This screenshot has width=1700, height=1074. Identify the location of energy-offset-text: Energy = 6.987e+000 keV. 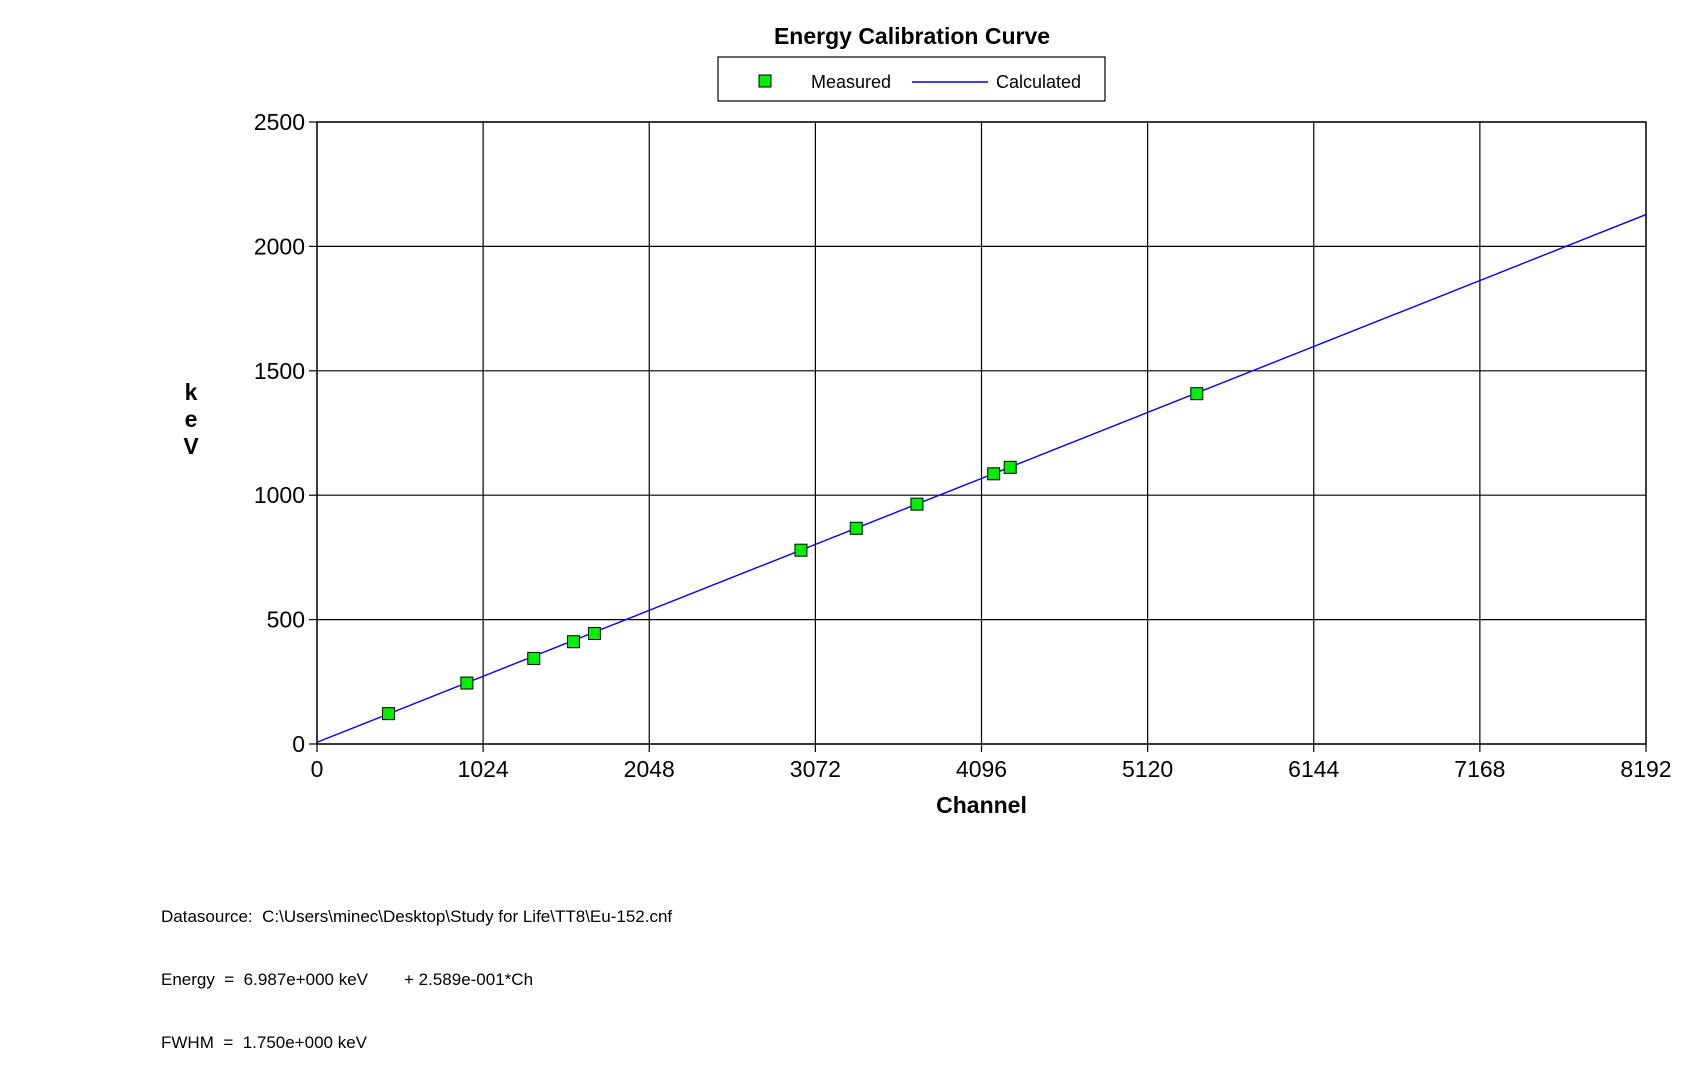
(264, 979).